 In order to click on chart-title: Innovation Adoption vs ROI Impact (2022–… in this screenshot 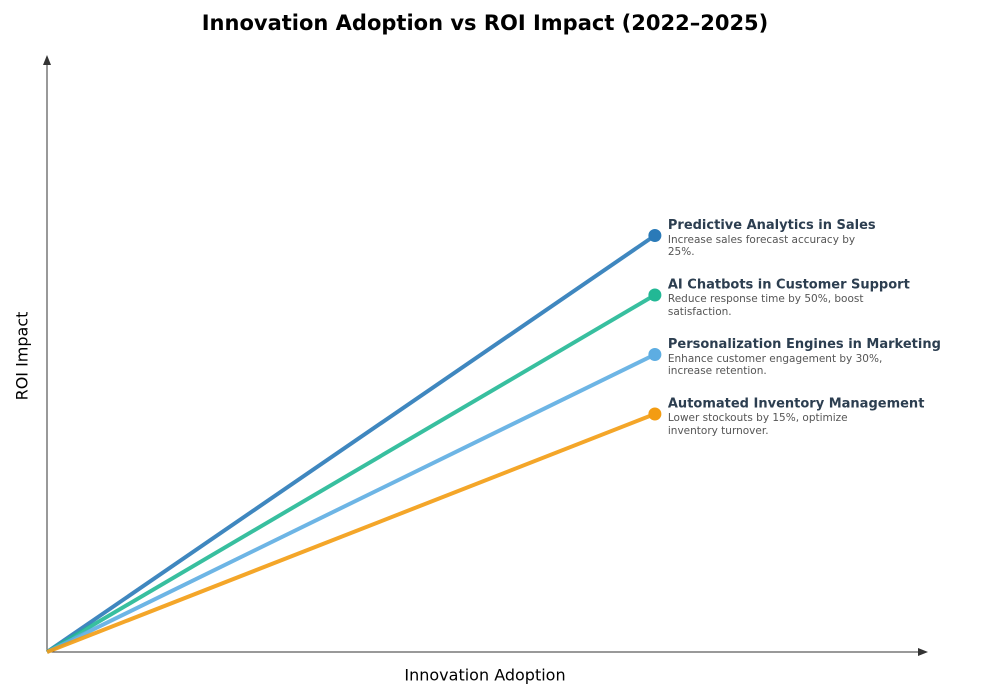, I will do `click(485, 23)`.